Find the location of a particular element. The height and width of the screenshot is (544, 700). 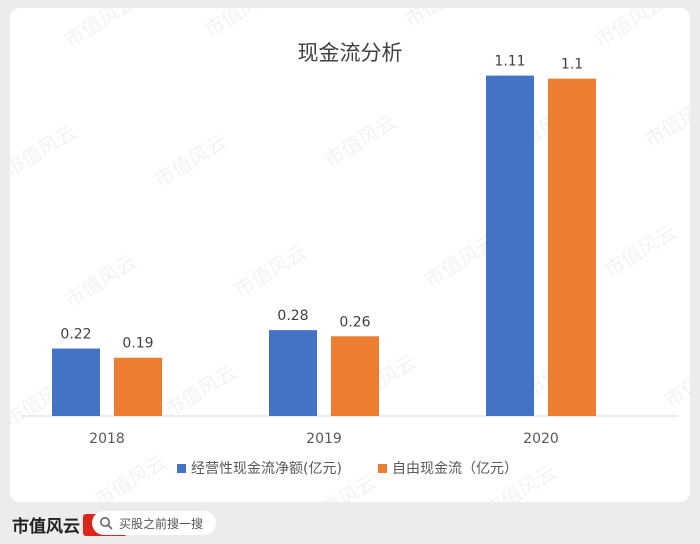

legend: 经营性现金流净额(亿元) 自由现金流（亿元） is located at coordinates (347, 469).